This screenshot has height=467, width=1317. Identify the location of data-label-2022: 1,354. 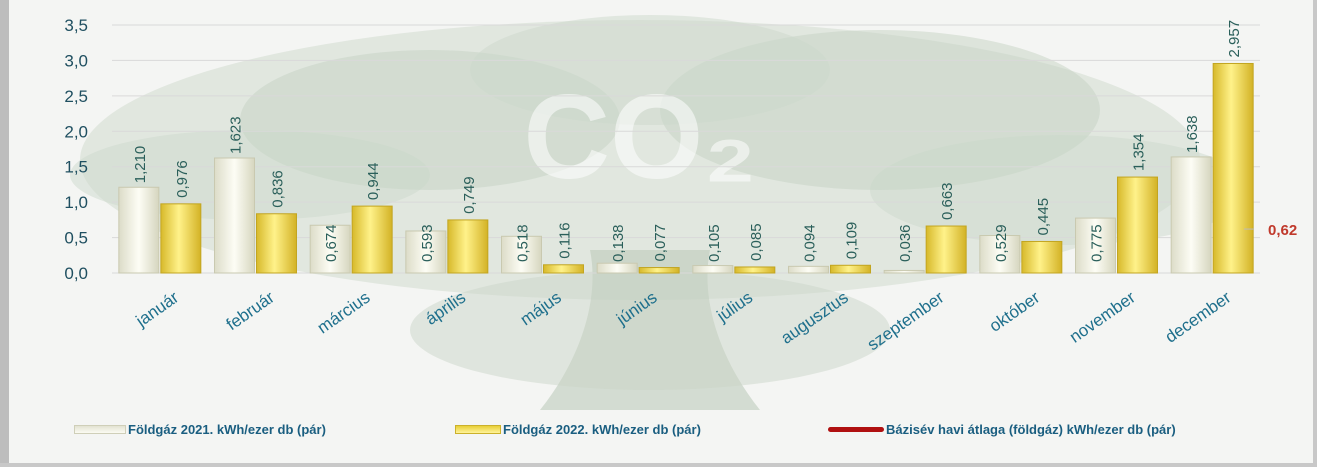
(1139, 153).